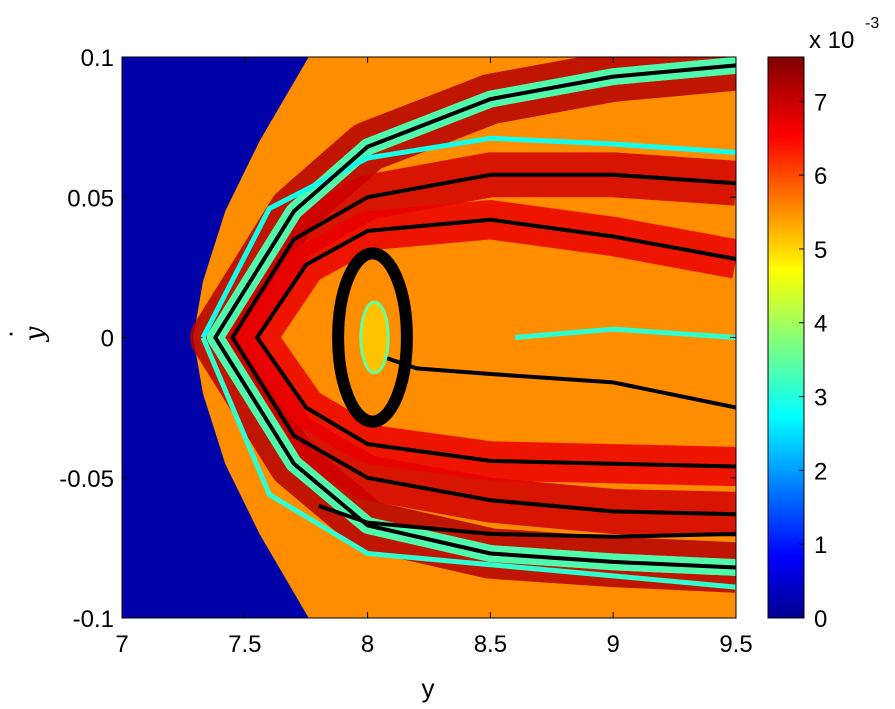 Image resolution: width=895 pixels, height=709 pixels. What do you see at coordinates (813, 361) in the screenshot?
I see `colorbar-ticks: 0 1 2 3 4 5 6 7` at bounding box center [813, 361].